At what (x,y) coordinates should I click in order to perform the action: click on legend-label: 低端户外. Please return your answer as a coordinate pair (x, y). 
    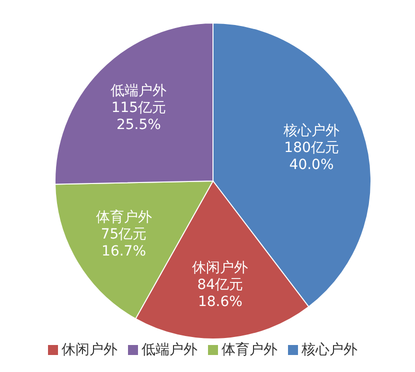
    Looking at the image, I should click on (170, 350).